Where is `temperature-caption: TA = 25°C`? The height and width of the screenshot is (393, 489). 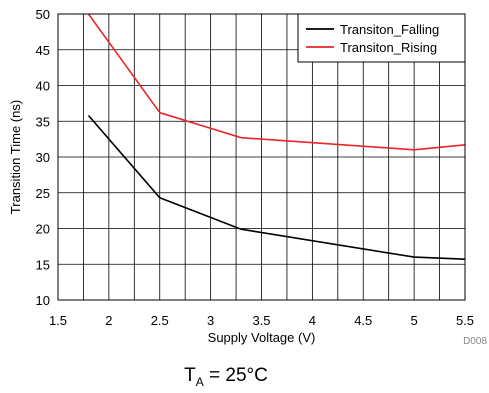
temperature-caption: TA = 25°C is located at coordinates (226, 377).